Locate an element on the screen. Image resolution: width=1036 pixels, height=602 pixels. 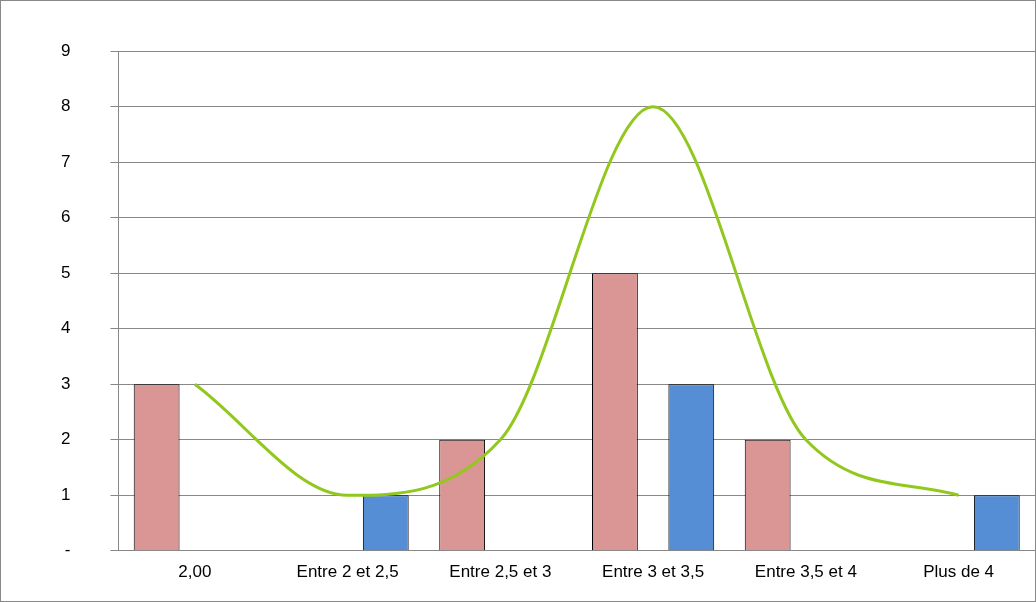
y-tick-label: 8 is located at coordinates (65, 106).